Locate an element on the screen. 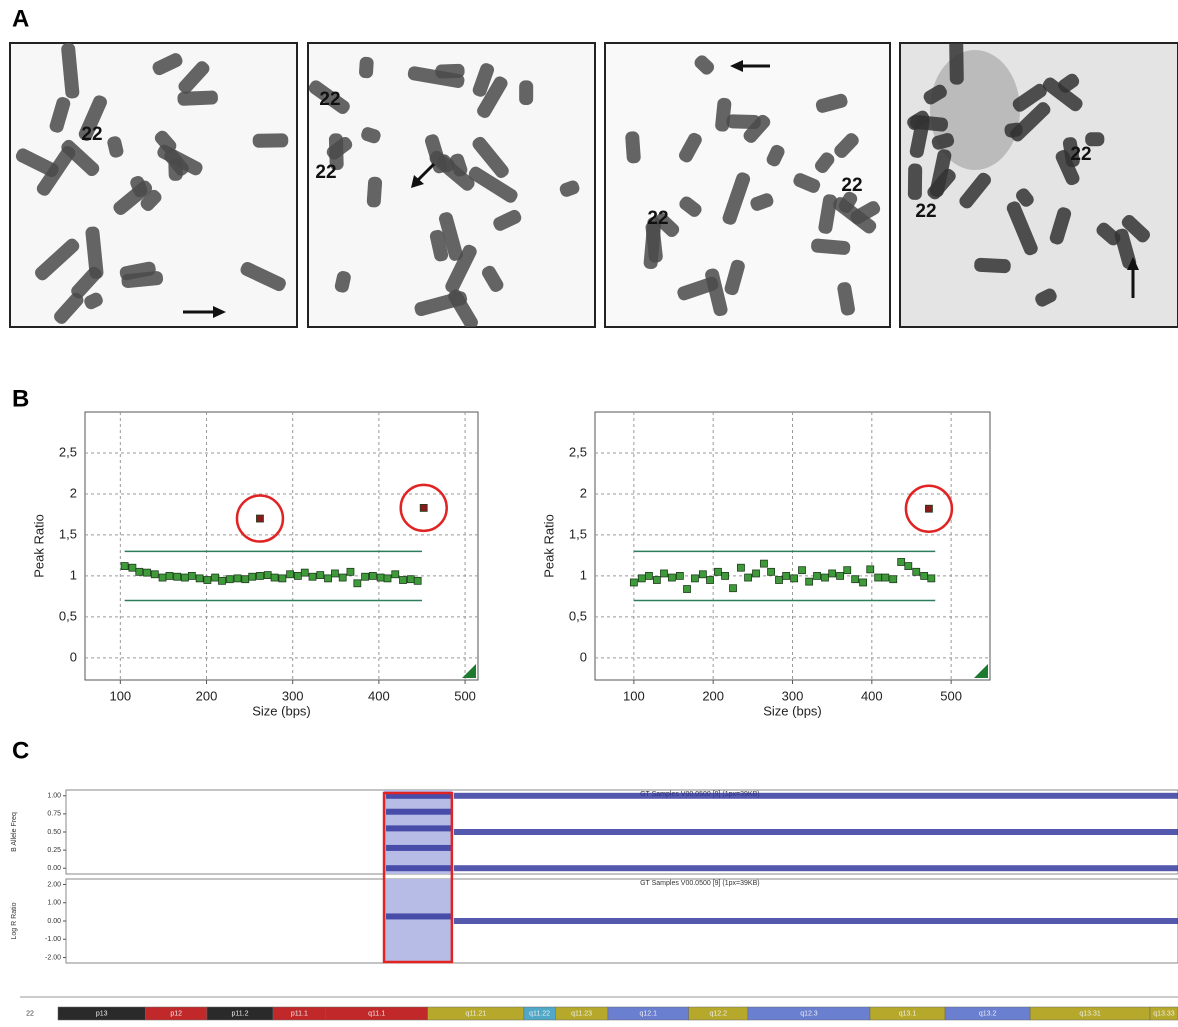 The height and width of the screenshot is (1027, 1178). band-label: q13.33 is located at coordinates (1164, 1013).